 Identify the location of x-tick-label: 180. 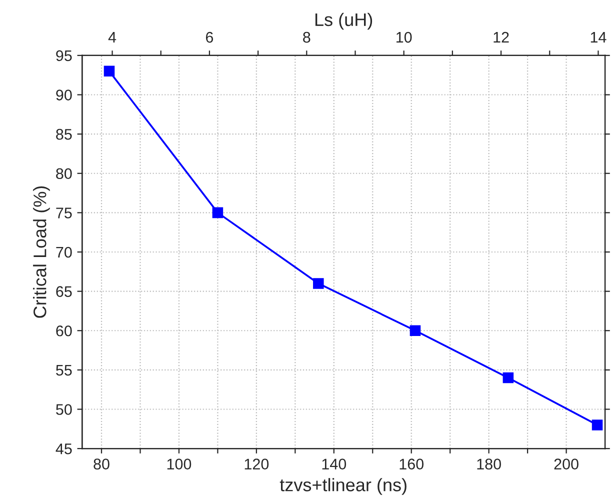
(489, 464).